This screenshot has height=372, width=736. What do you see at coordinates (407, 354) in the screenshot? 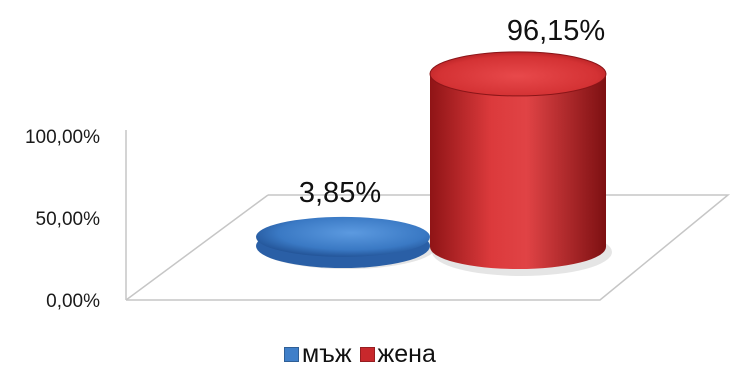
I see `legend-label: жена` at bounding box center [407, 354].